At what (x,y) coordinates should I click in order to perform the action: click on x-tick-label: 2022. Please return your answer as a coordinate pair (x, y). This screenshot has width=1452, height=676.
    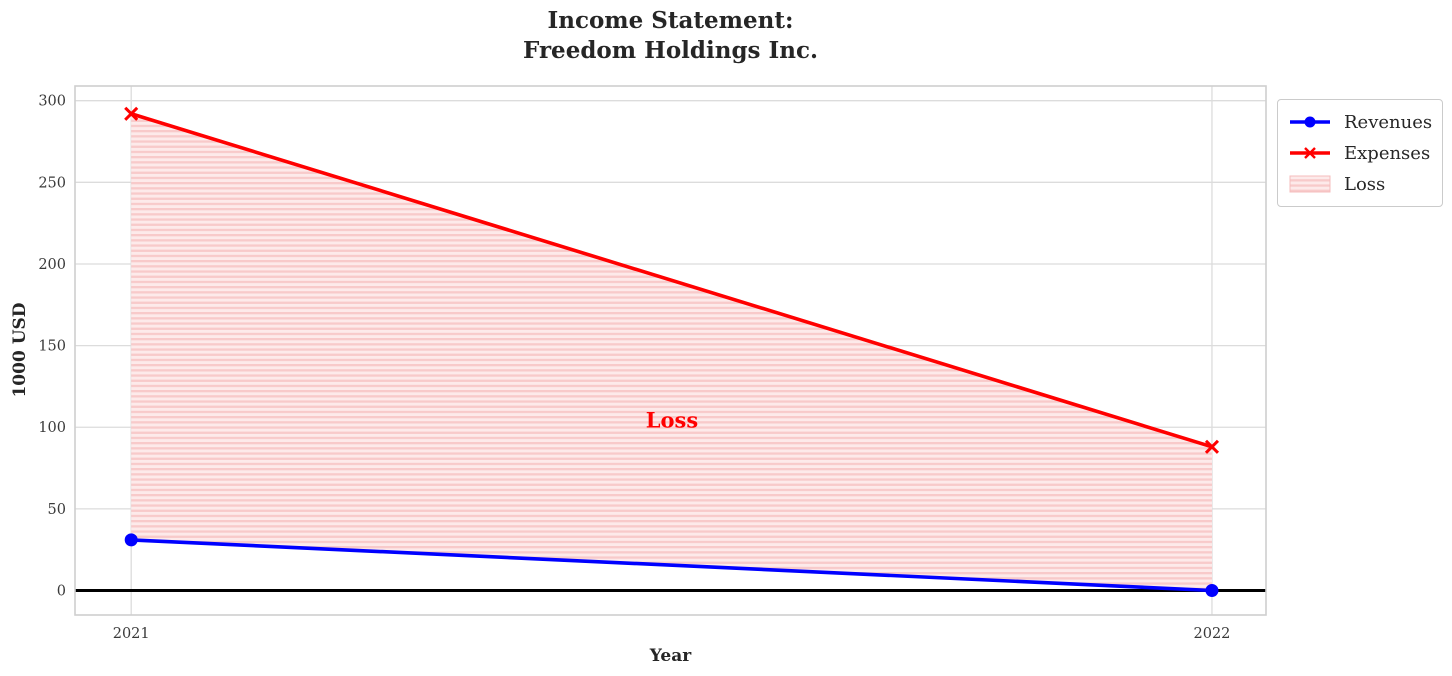
    Looking at the image, I should click on (1212, 634).